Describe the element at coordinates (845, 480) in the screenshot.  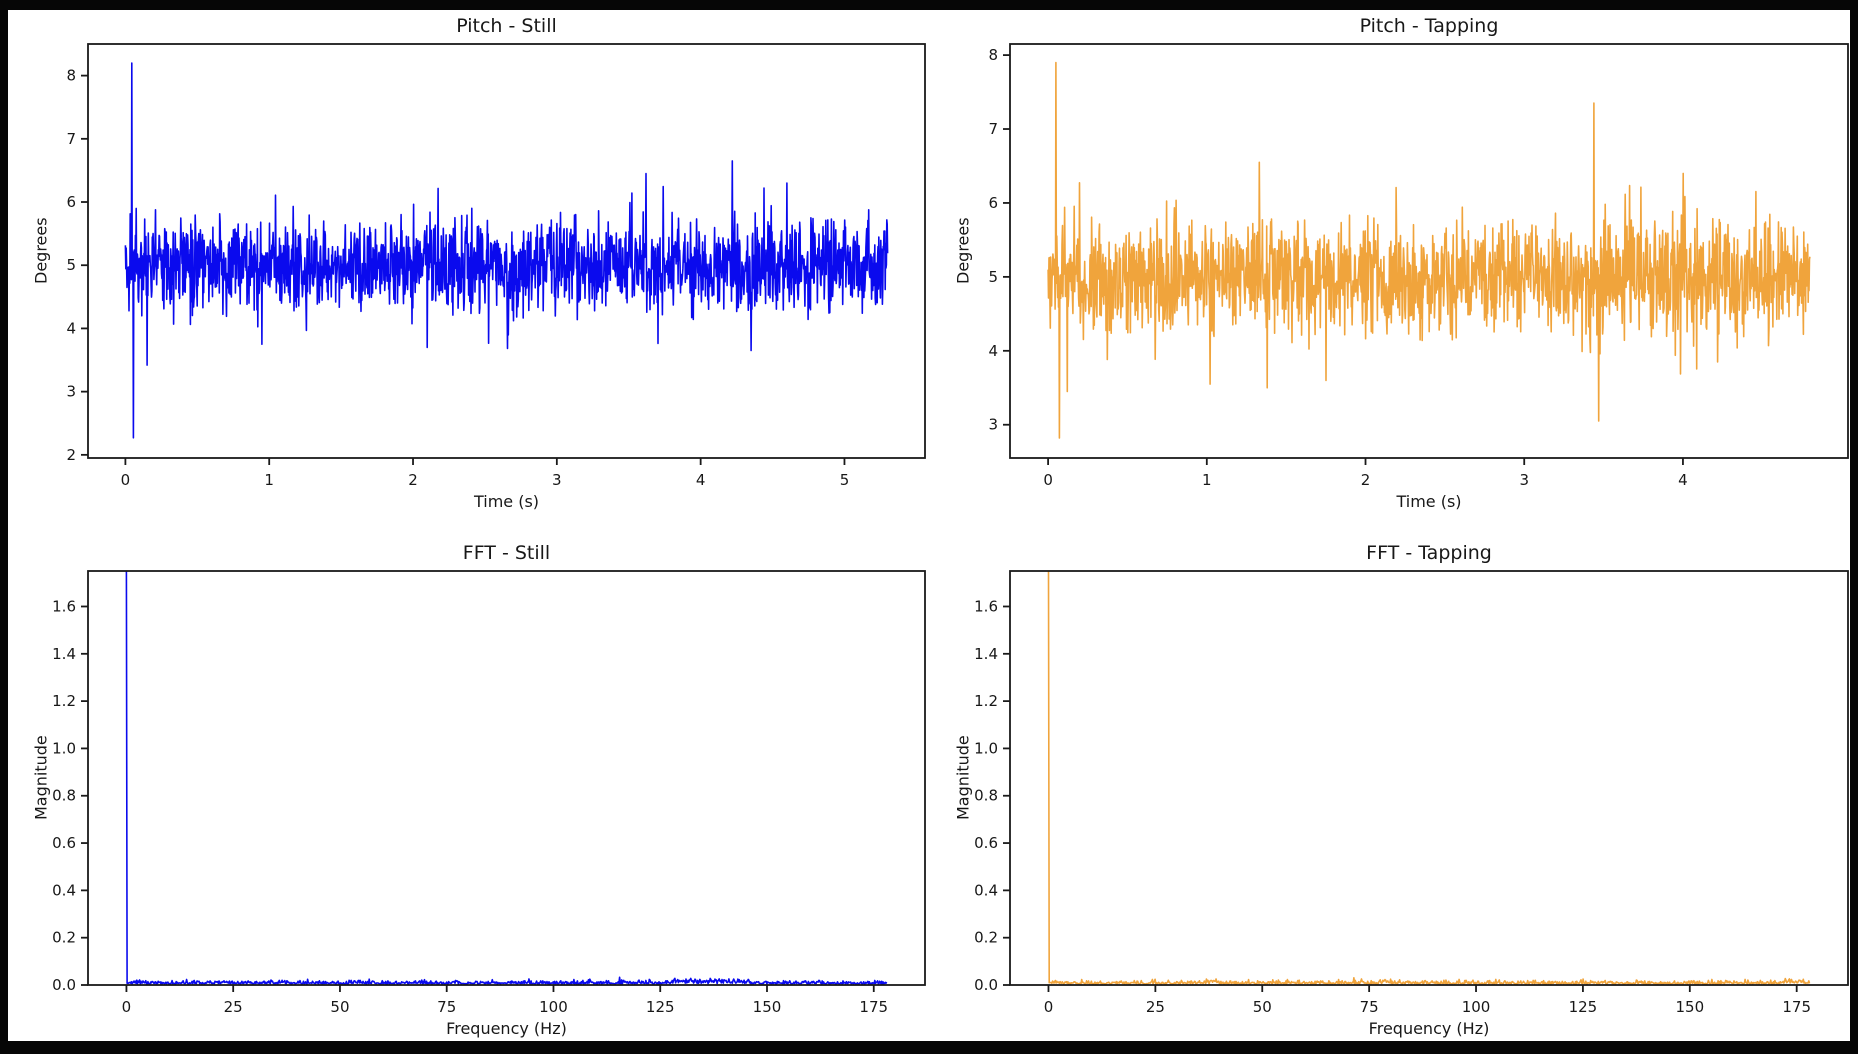
I see `x-tick-label: 5` at that location.